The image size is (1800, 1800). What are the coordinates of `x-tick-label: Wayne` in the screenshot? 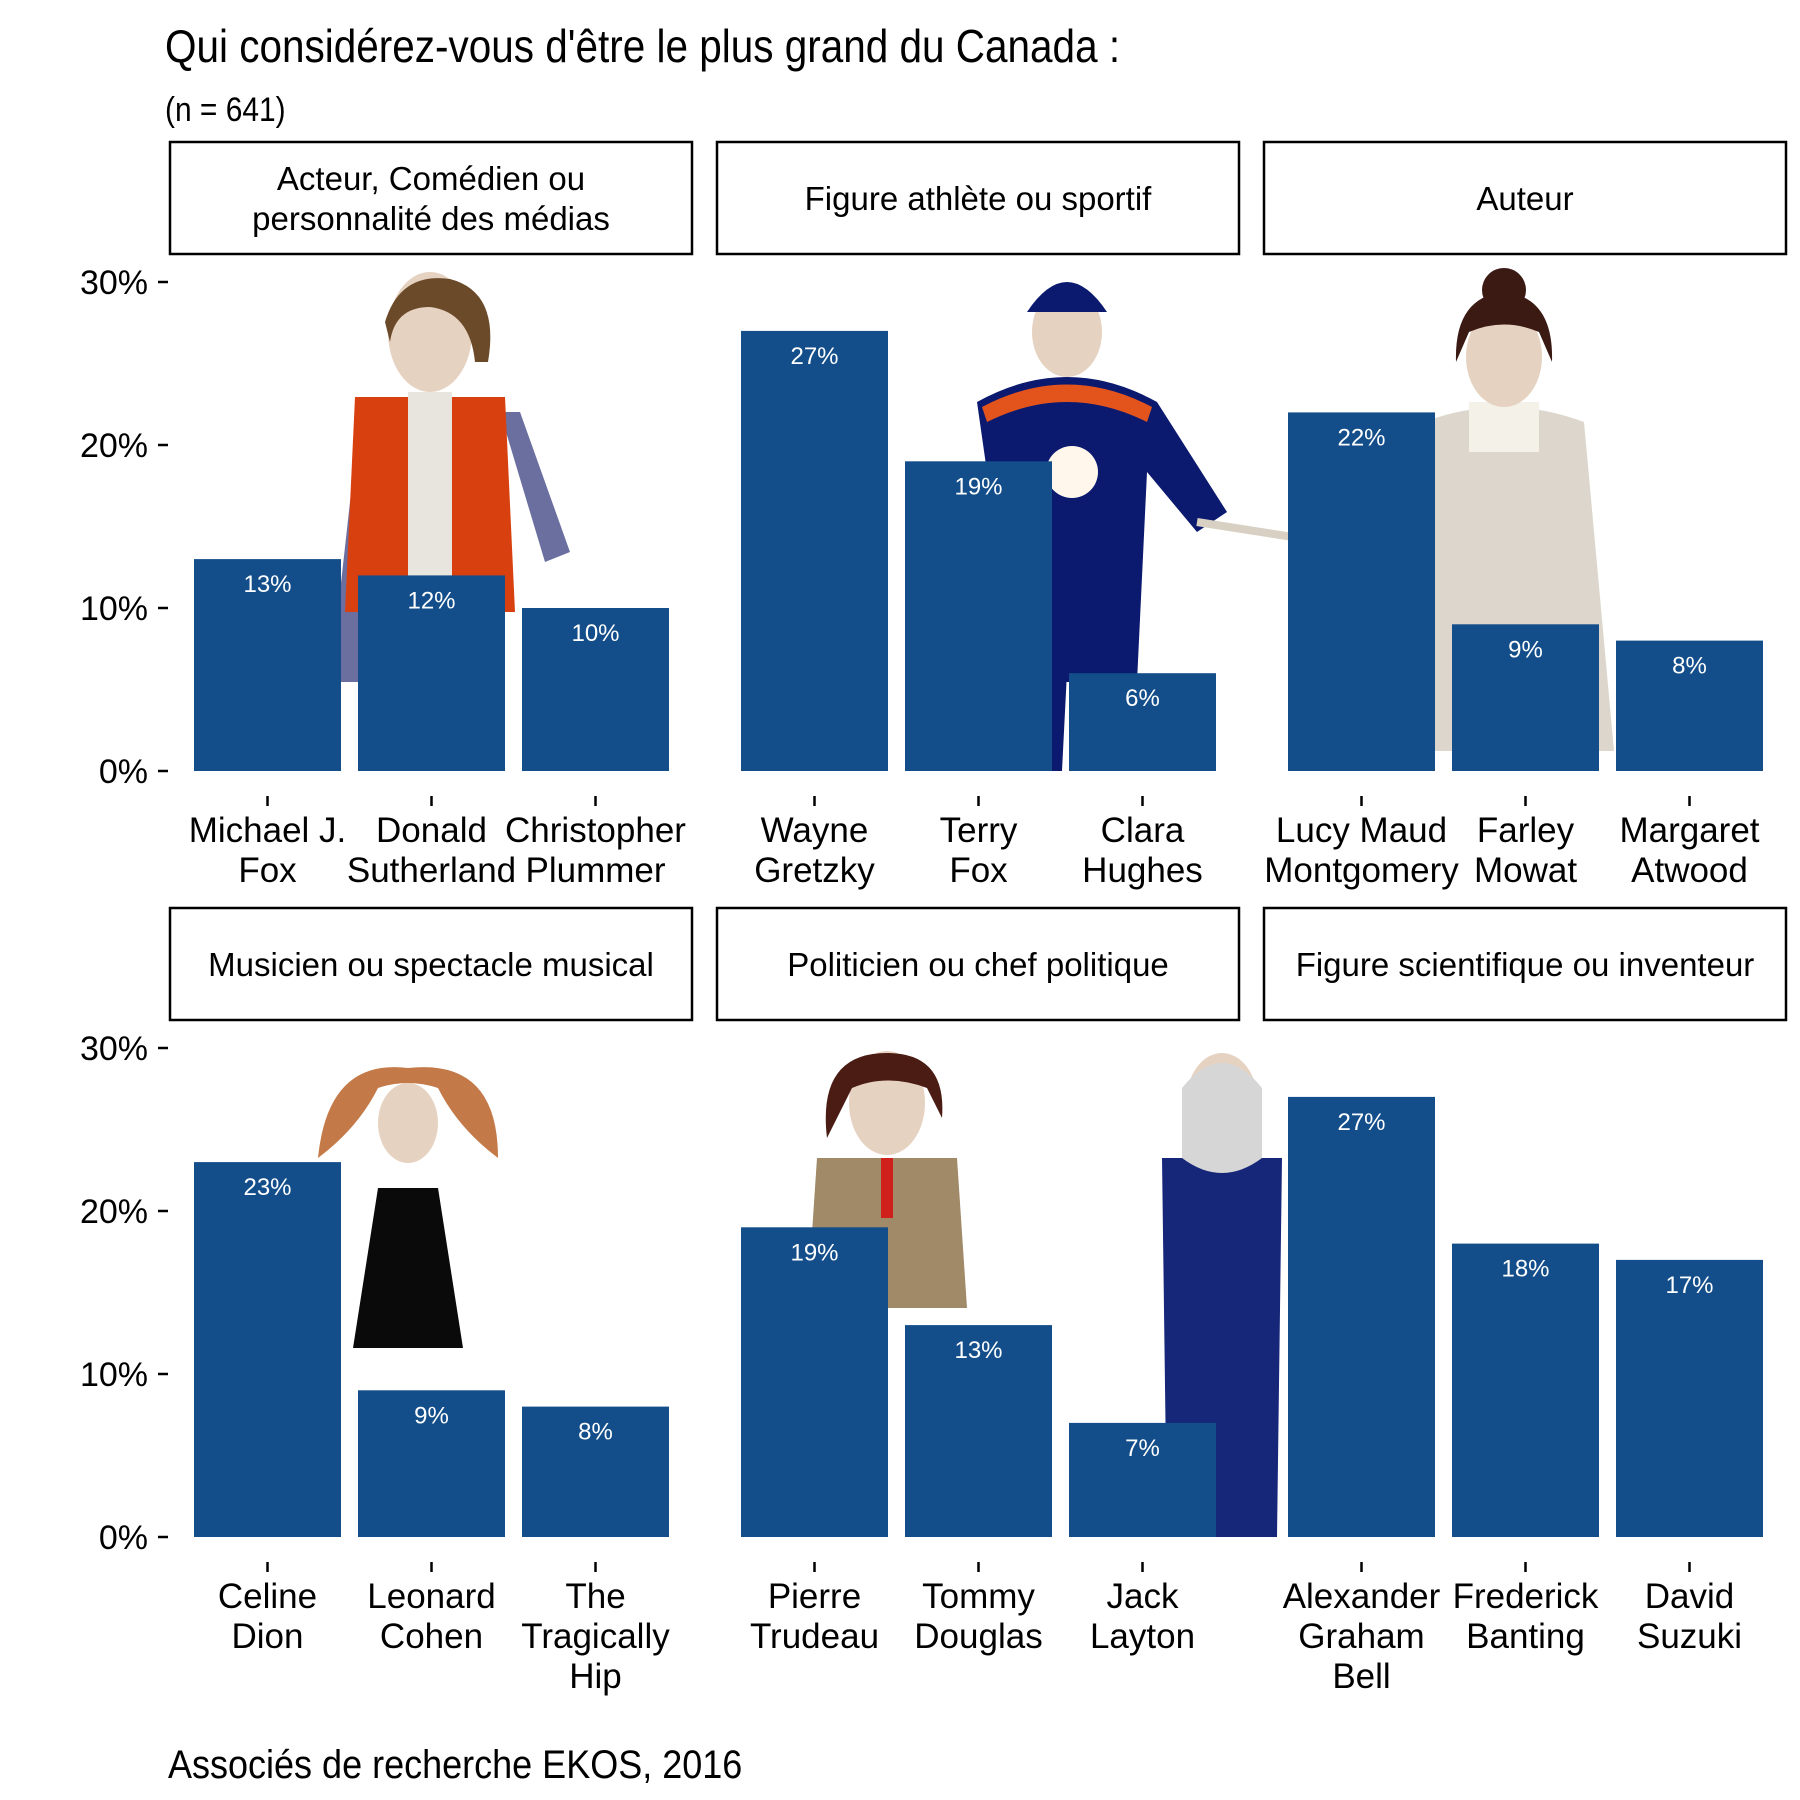 It's located at (815, 830).